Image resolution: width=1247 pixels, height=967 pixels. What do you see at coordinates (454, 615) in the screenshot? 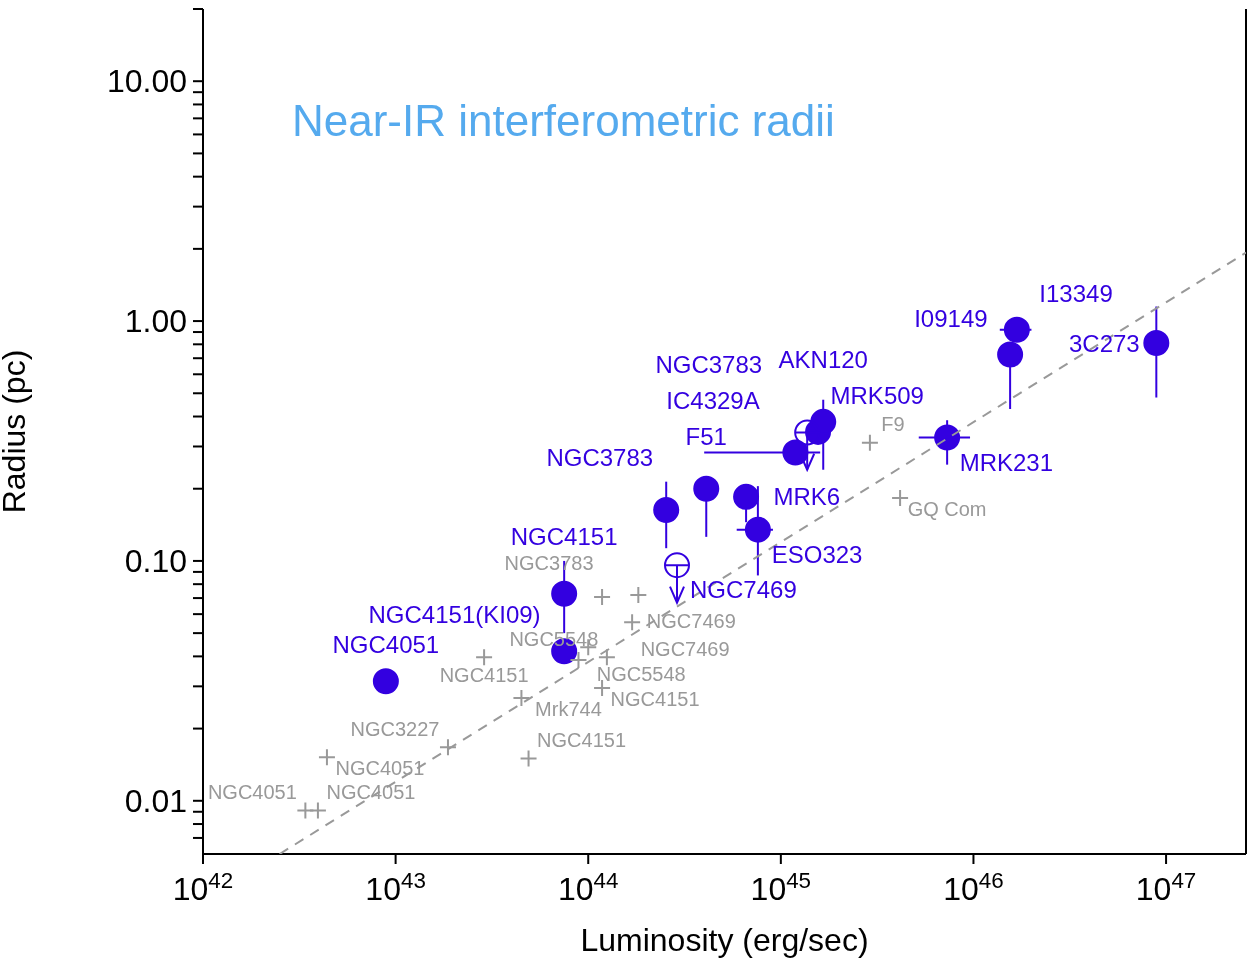
I see `annotation: NGC4151(KI09)` at bounding box center [454, 615].